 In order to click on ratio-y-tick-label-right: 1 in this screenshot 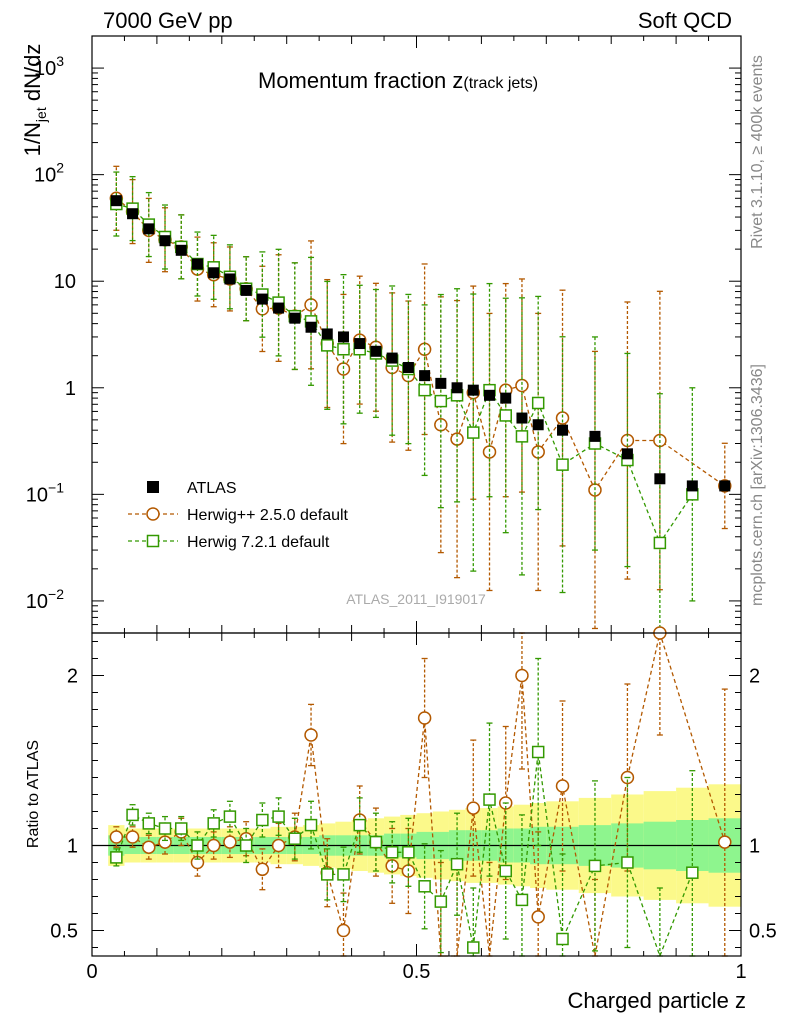, I will do `click(754, 847)`.